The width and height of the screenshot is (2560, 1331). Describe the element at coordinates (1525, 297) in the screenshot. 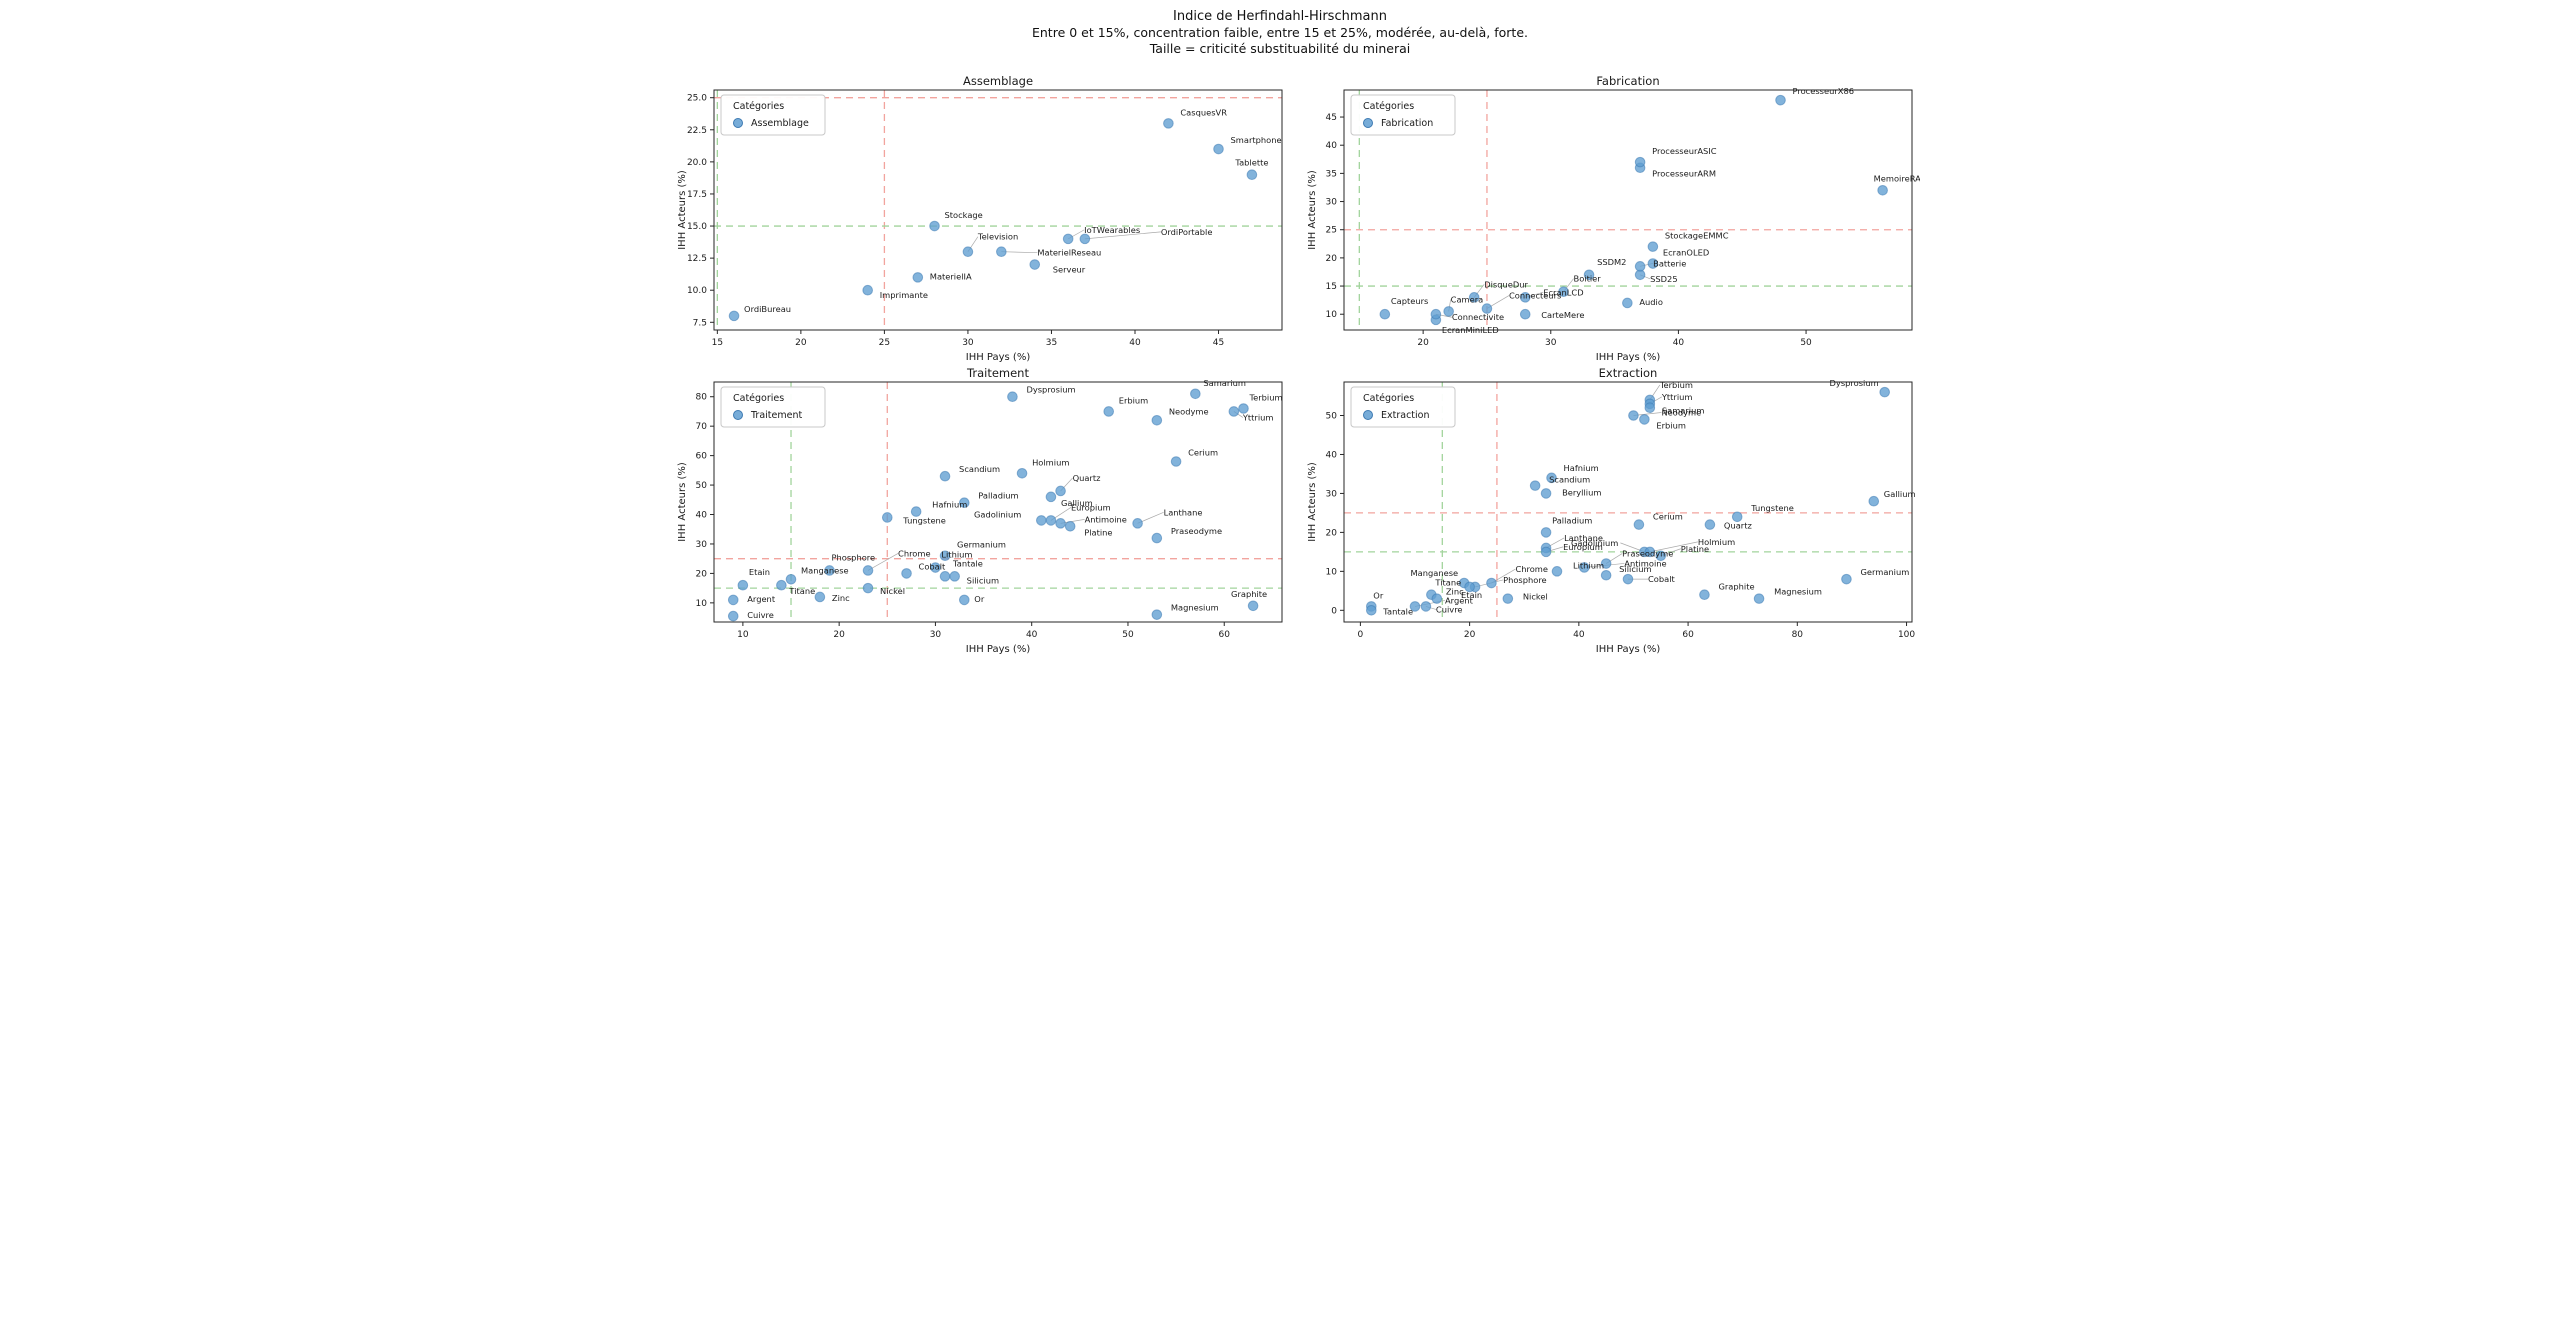

I see `point-EcranLCD` at that location.